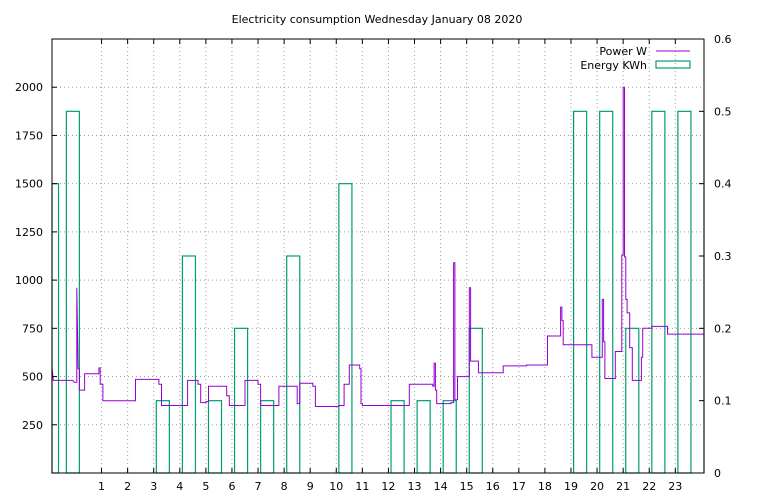 The image size is (768, 500). I want to click on x-tick-label: 16, so click(493, 486).